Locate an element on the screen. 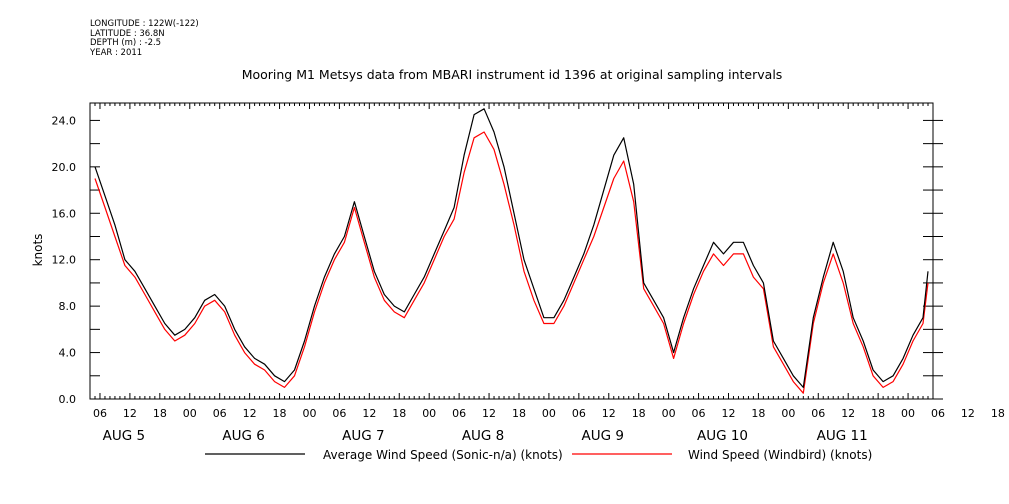 This screenshot has height=504, width=1009. y-tick-label: 16.0 is located at coordinates (64, 213).